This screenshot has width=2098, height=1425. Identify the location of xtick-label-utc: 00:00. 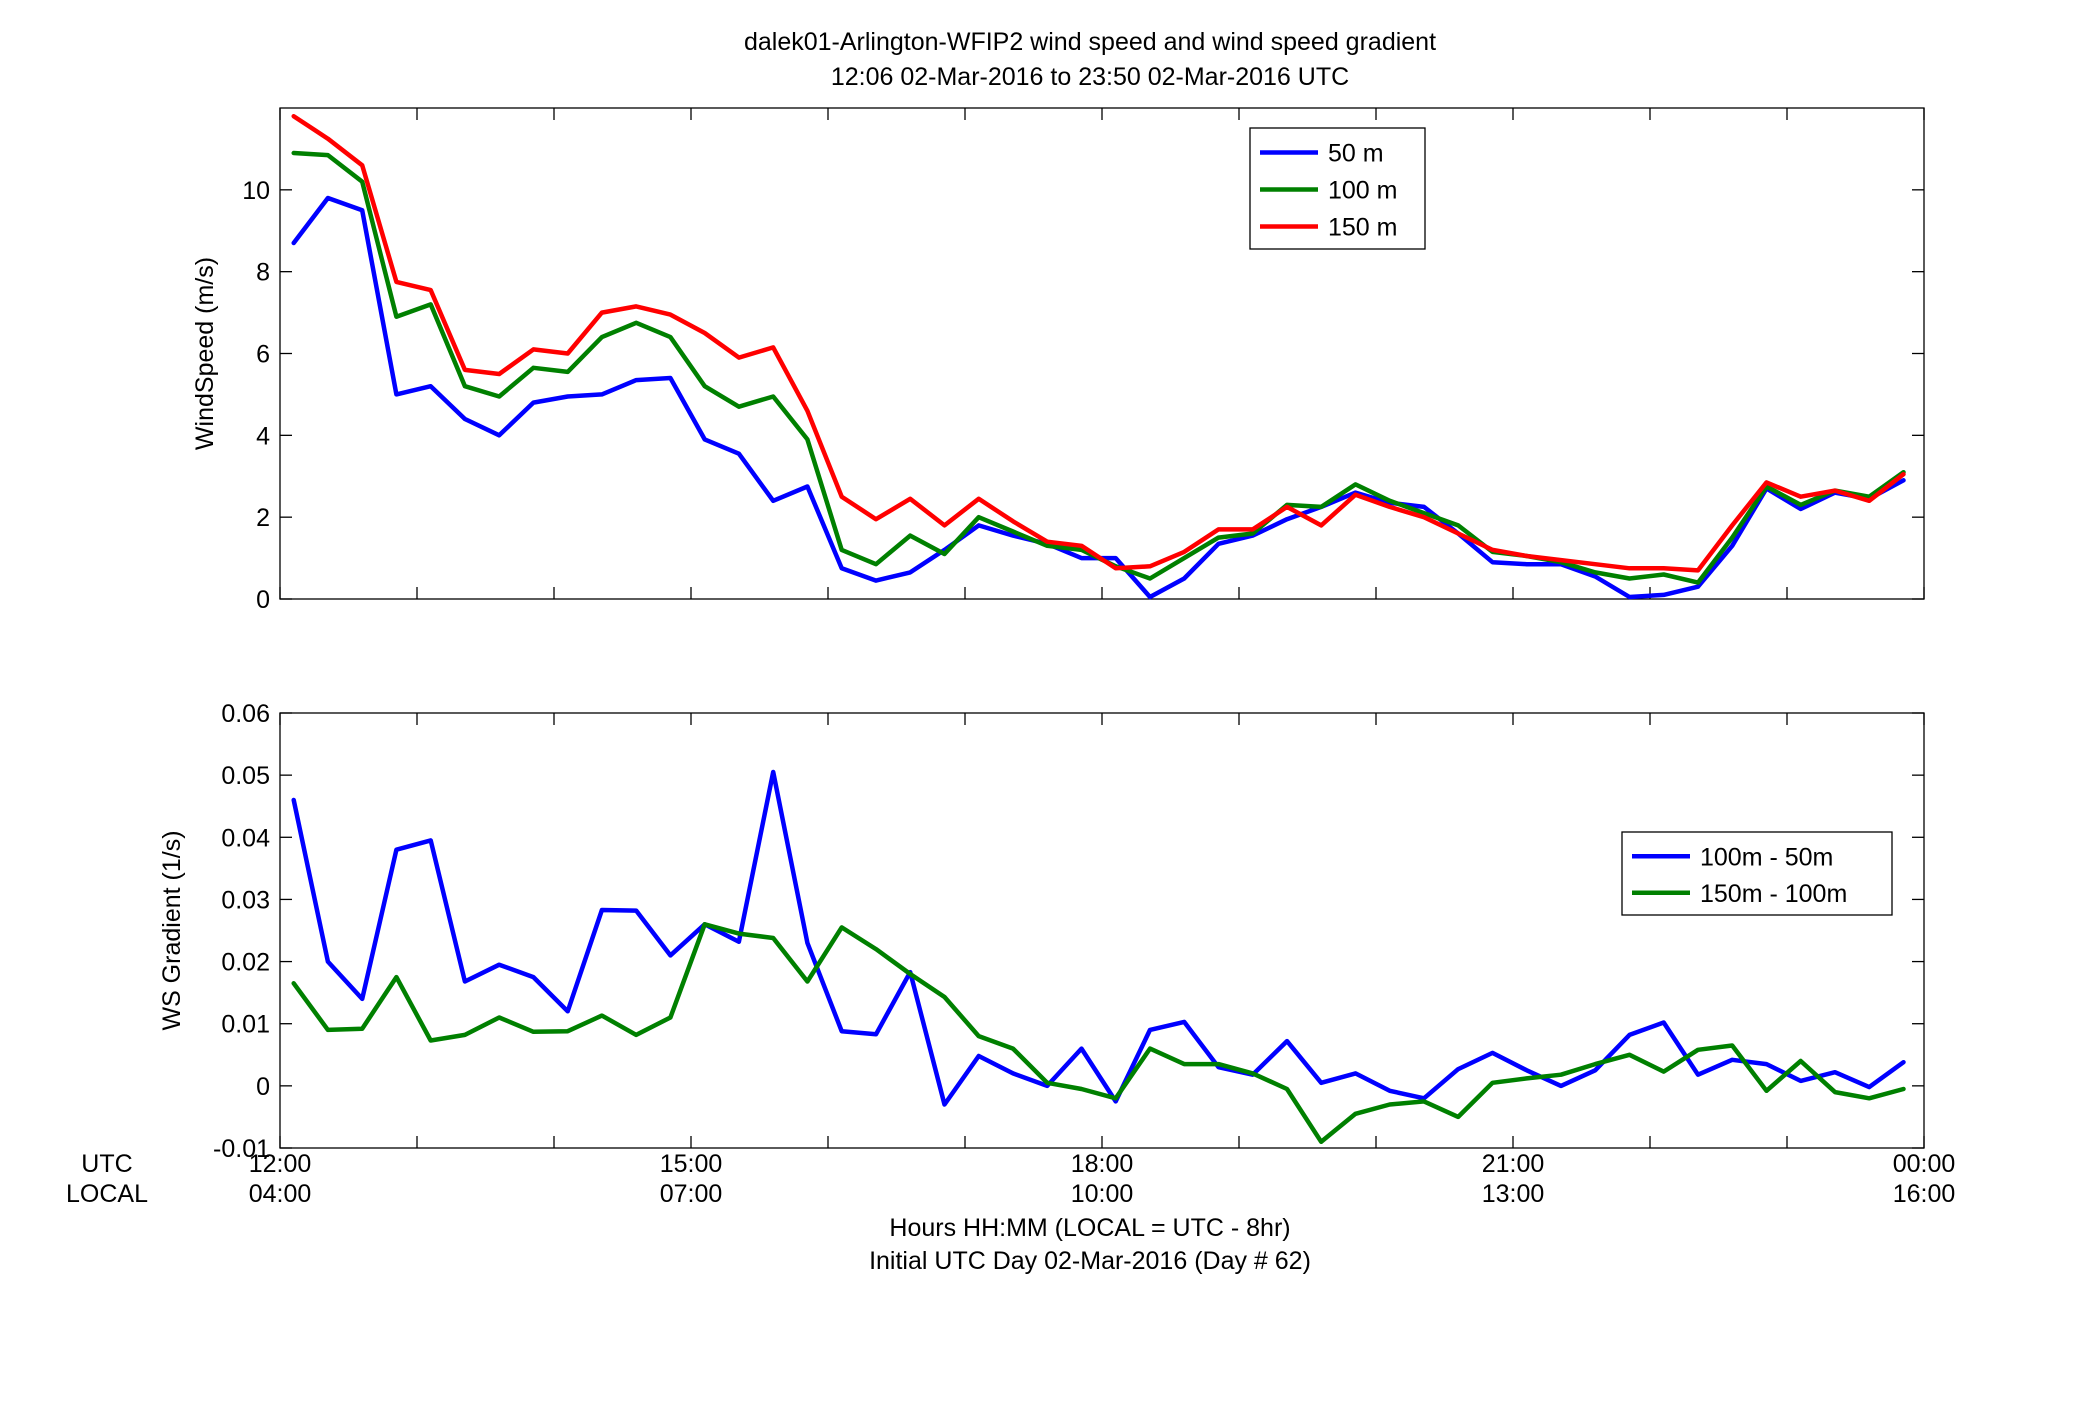
(1924, 1164).